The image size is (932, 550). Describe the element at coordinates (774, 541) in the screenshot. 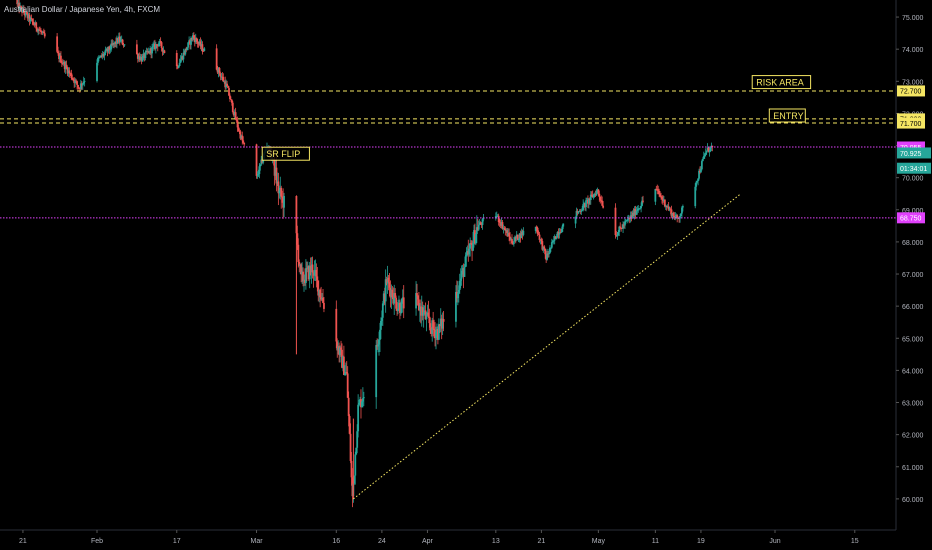

I see `x-tick-label: Jun` at that location.